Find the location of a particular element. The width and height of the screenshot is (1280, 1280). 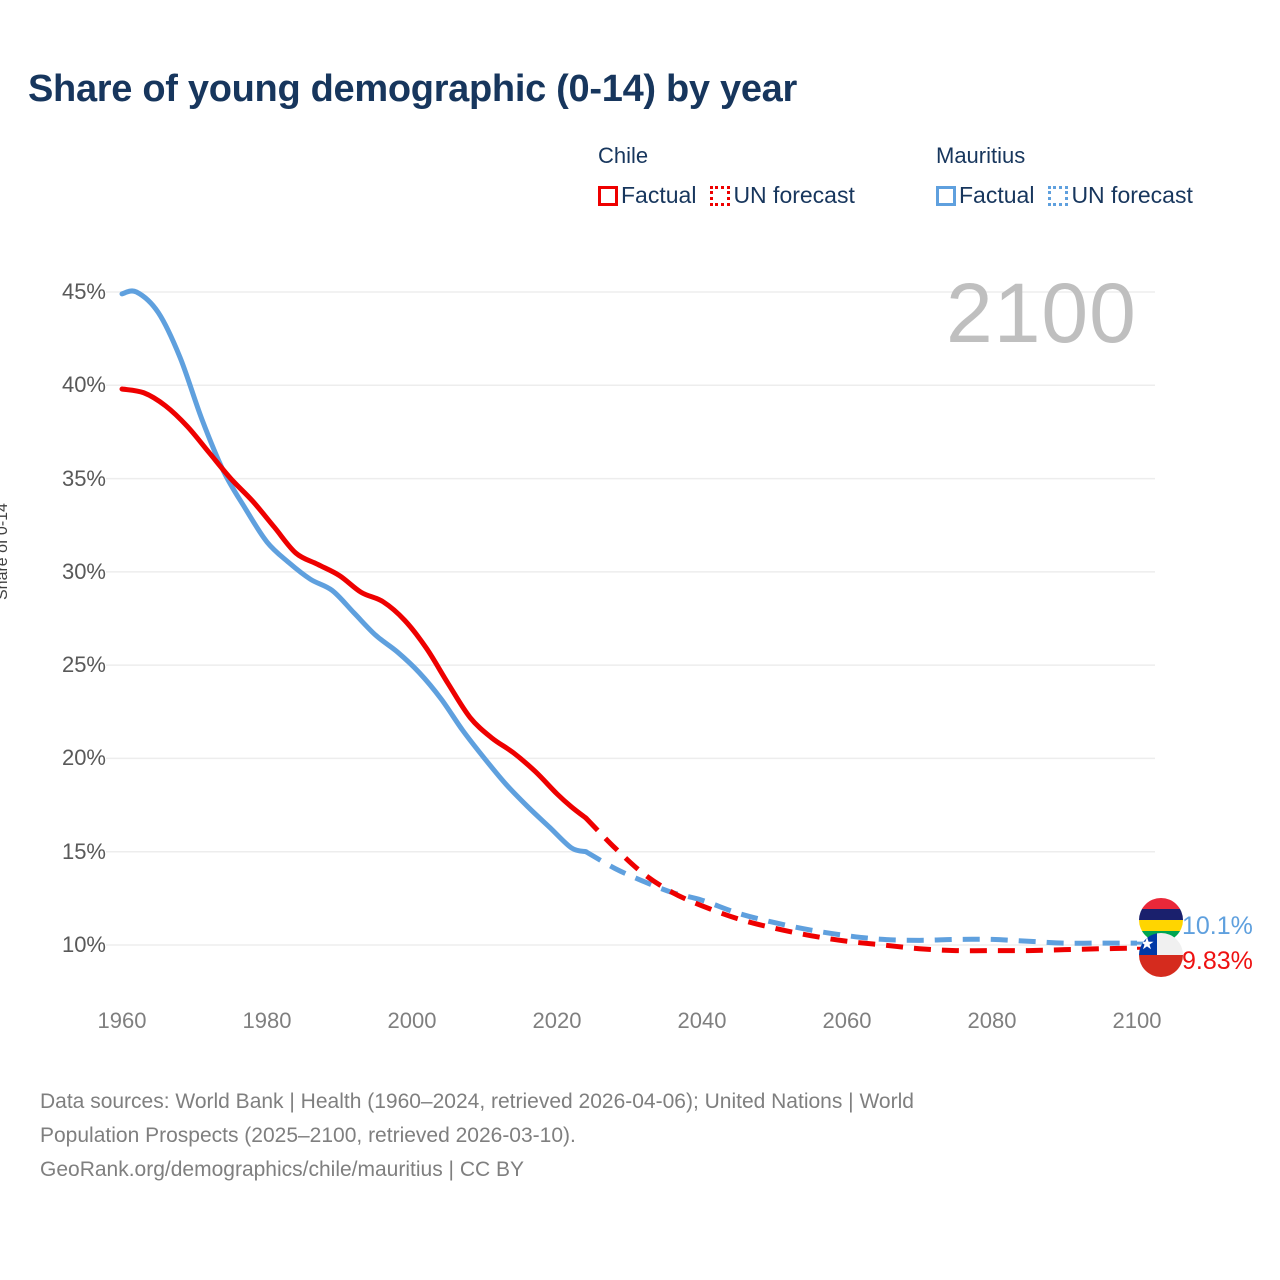

x-axis-tick-label: 2020 is located at coordinates (557, 1020).